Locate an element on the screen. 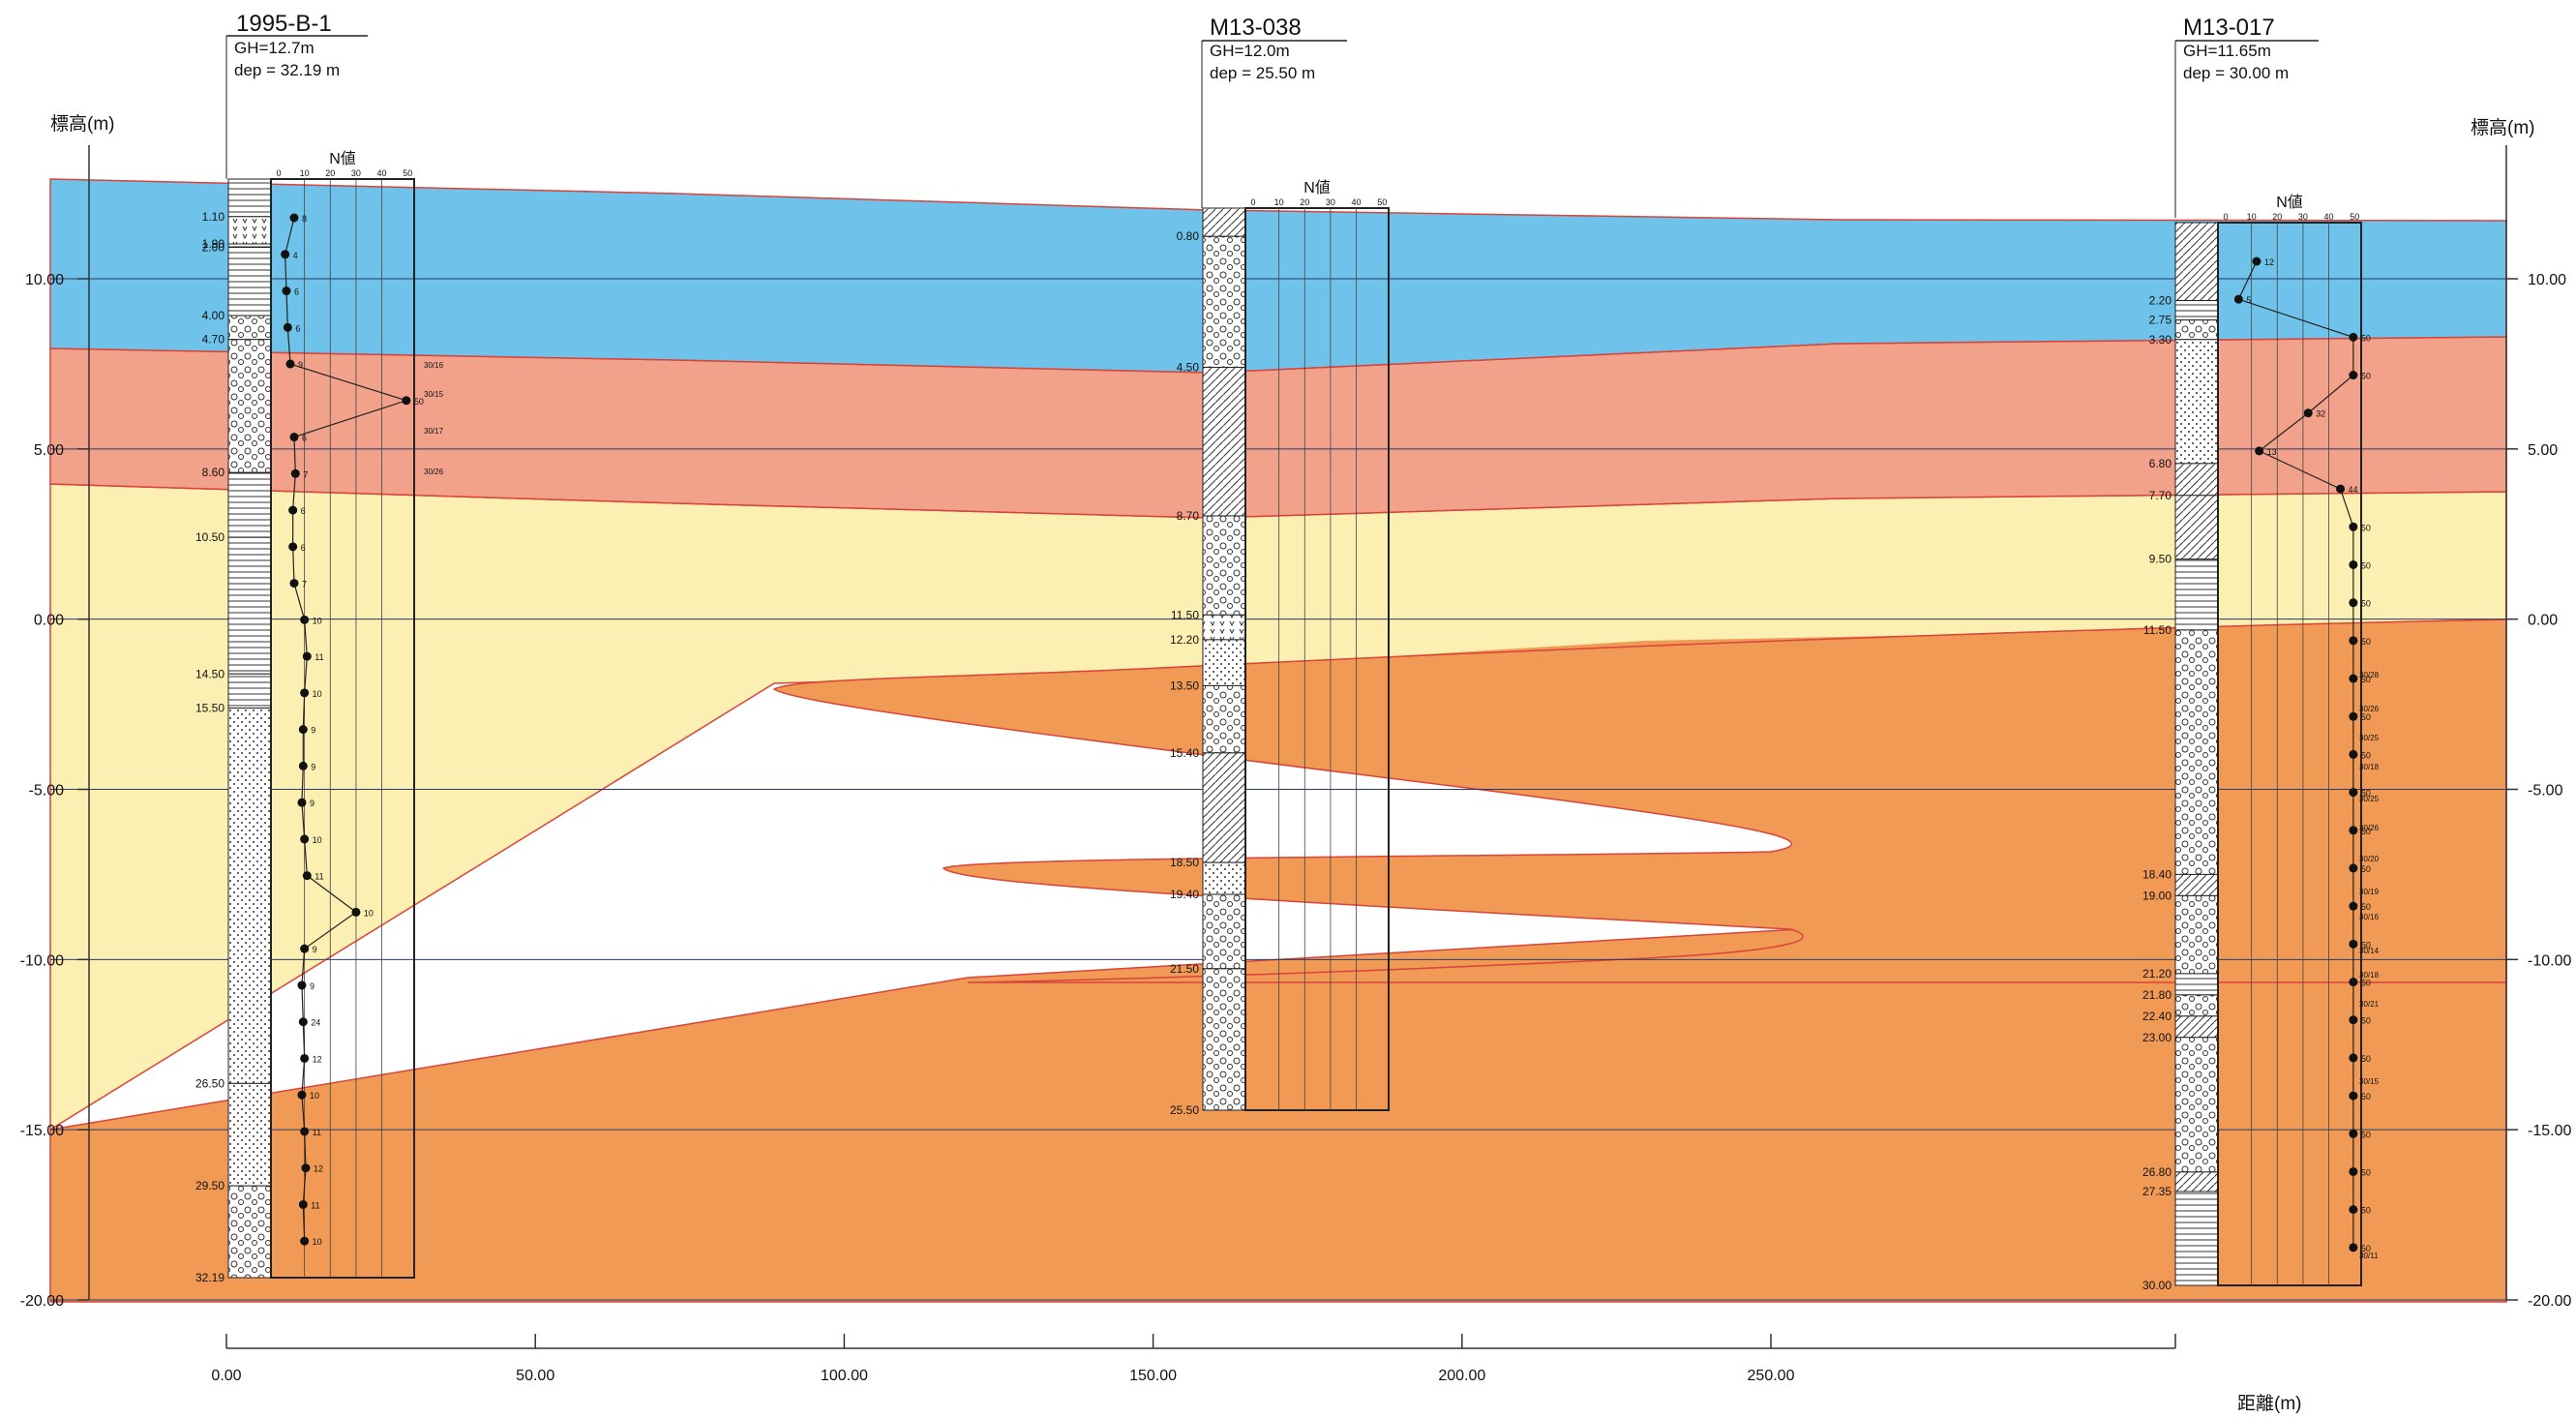  depth-label: 14.50 is located at coordinates (210, 673).